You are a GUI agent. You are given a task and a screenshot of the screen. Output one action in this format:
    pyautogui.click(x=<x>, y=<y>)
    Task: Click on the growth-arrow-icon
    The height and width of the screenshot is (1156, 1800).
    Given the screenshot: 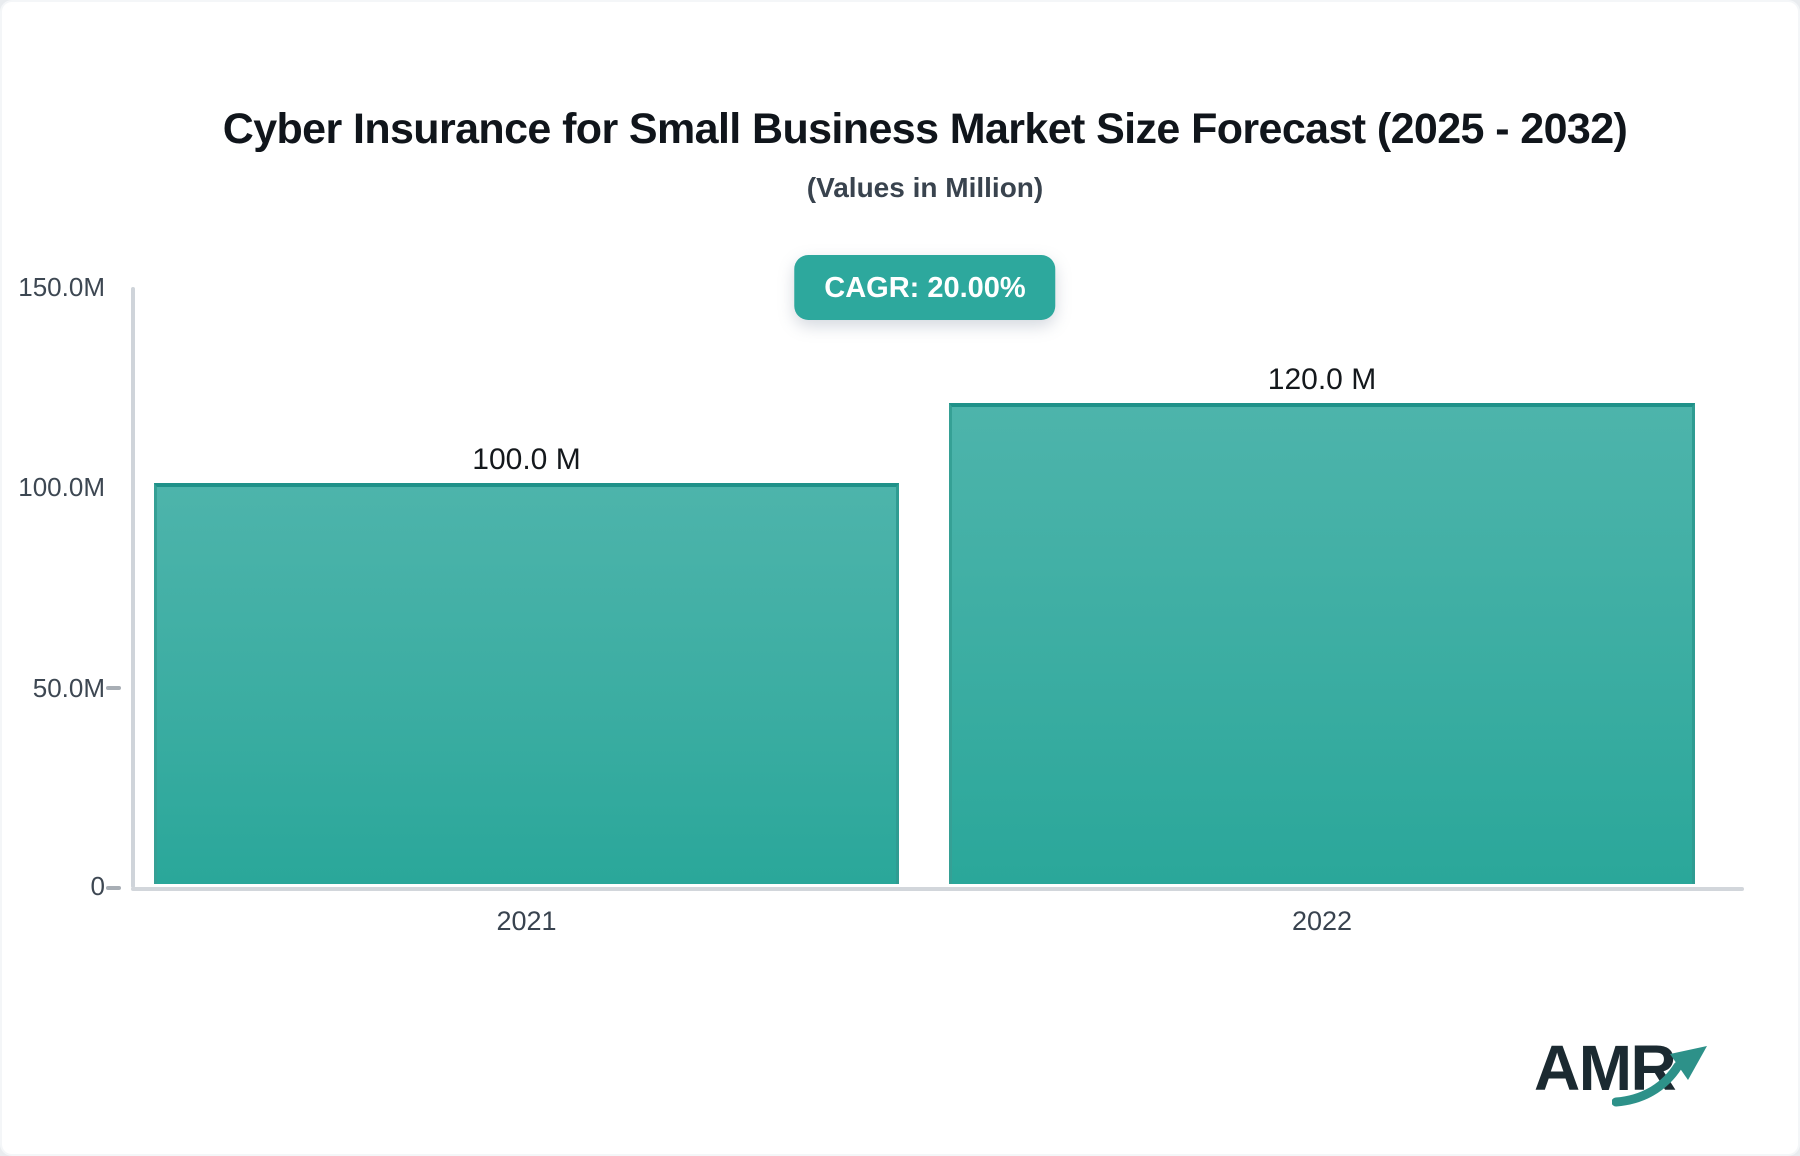 What is the action you would take?
    pyautogui.click(x=1659, y=1076)
    